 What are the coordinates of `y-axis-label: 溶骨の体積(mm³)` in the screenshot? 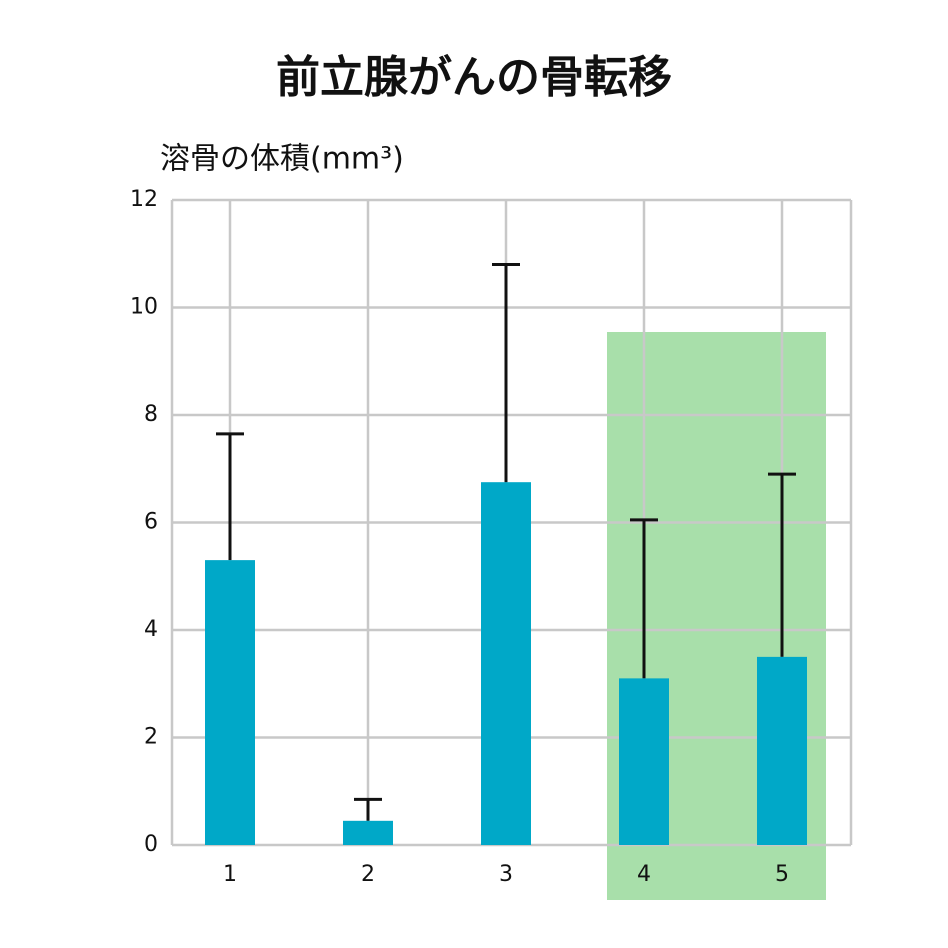 It's located at (282, 159).